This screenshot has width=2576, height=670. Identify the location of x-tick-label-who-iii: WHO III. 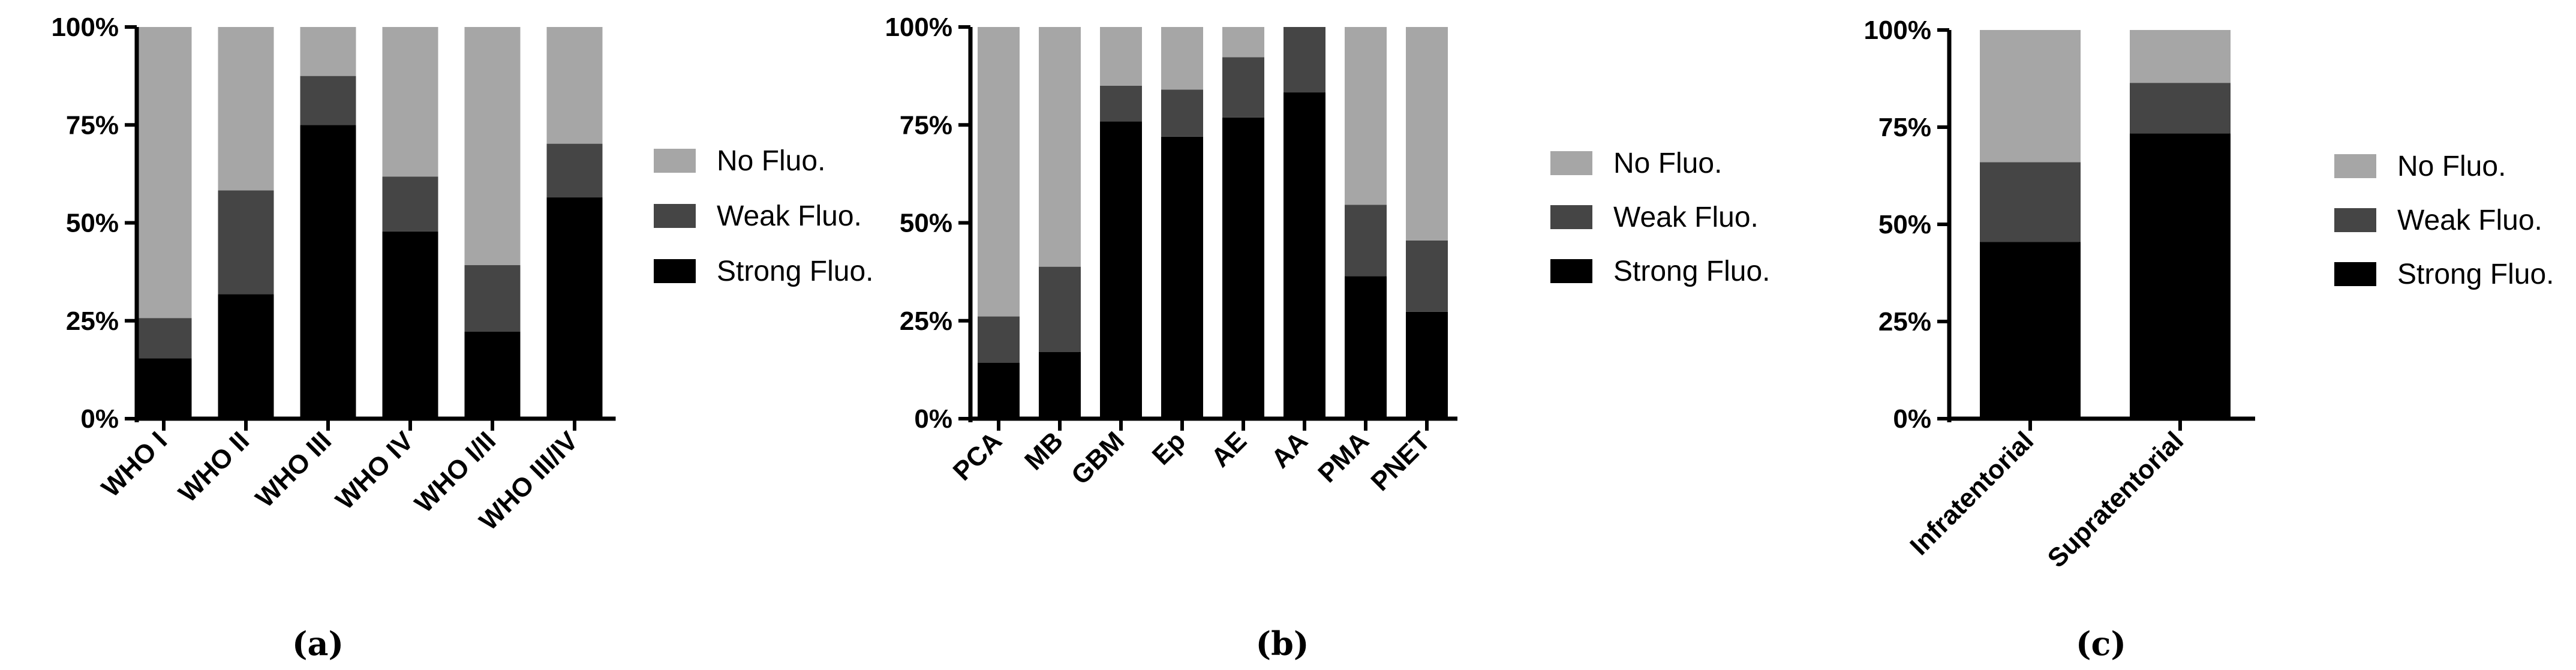
(294, 469).